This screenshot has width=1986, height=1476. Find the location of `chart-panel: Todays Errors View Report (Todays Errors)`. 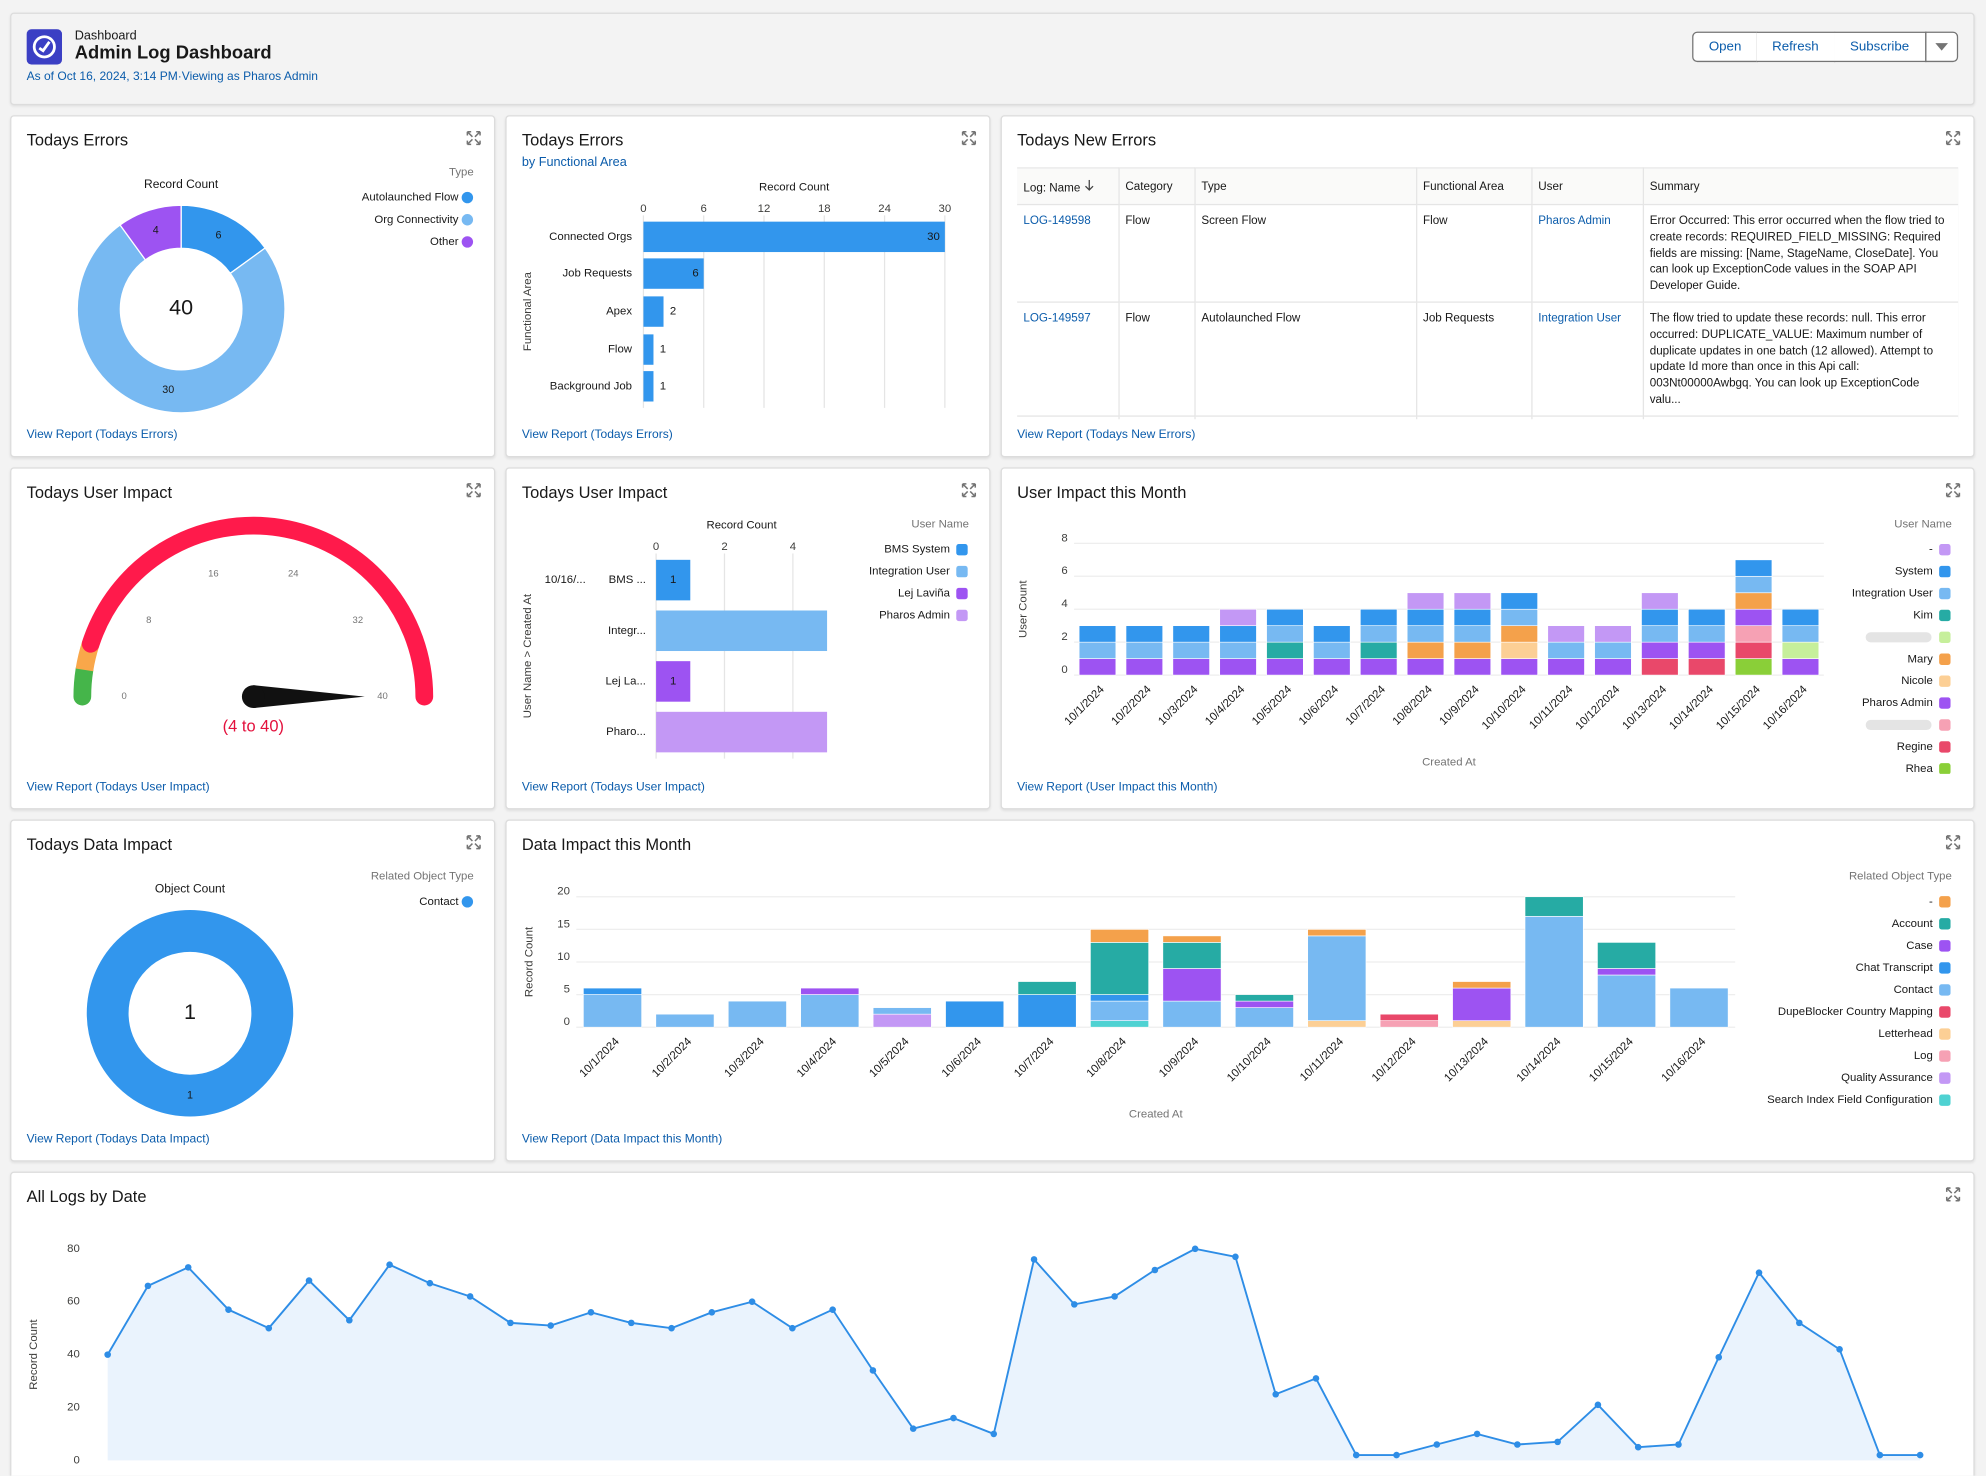

chart-panel: Todays Errors View Report (Todays Errors) is located at coordinates (253, 286).